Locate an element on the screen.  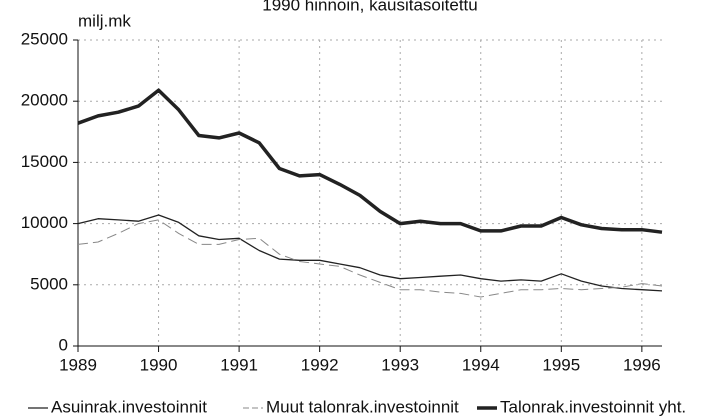
legend-label: Muut talonrak.investoinnit is located at coordinates (362, 406).